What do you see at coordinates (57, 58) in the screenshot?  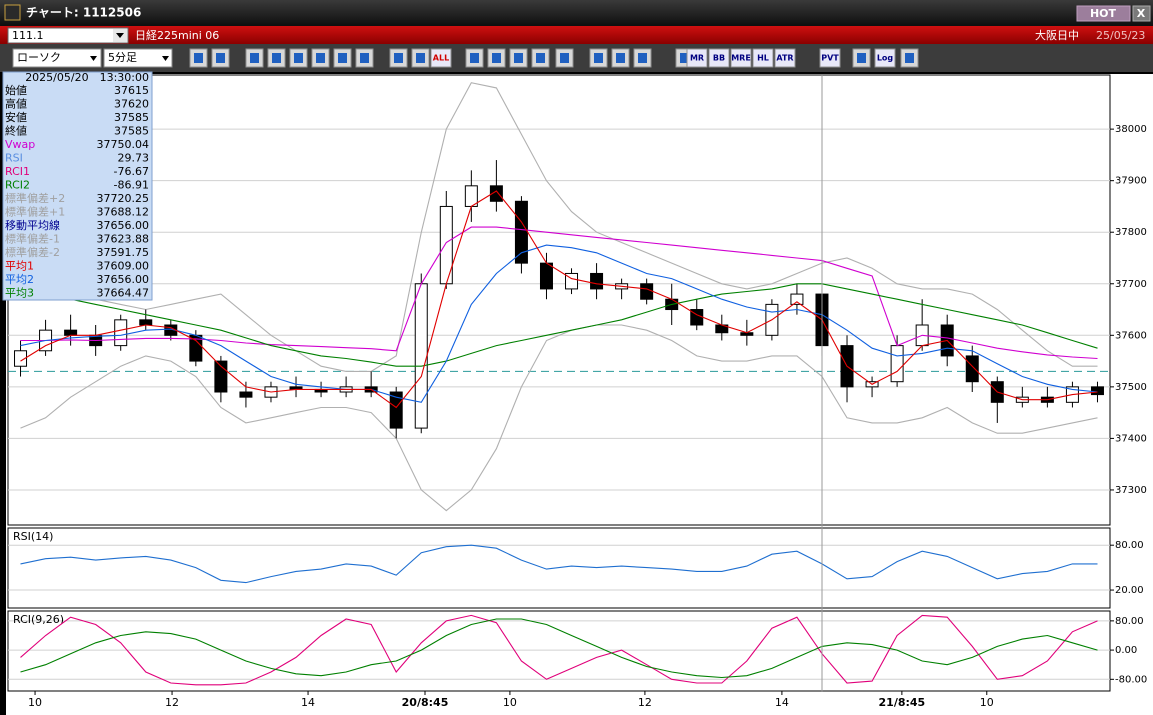 I see `chart-type-select` at bounding box center [57, 58].